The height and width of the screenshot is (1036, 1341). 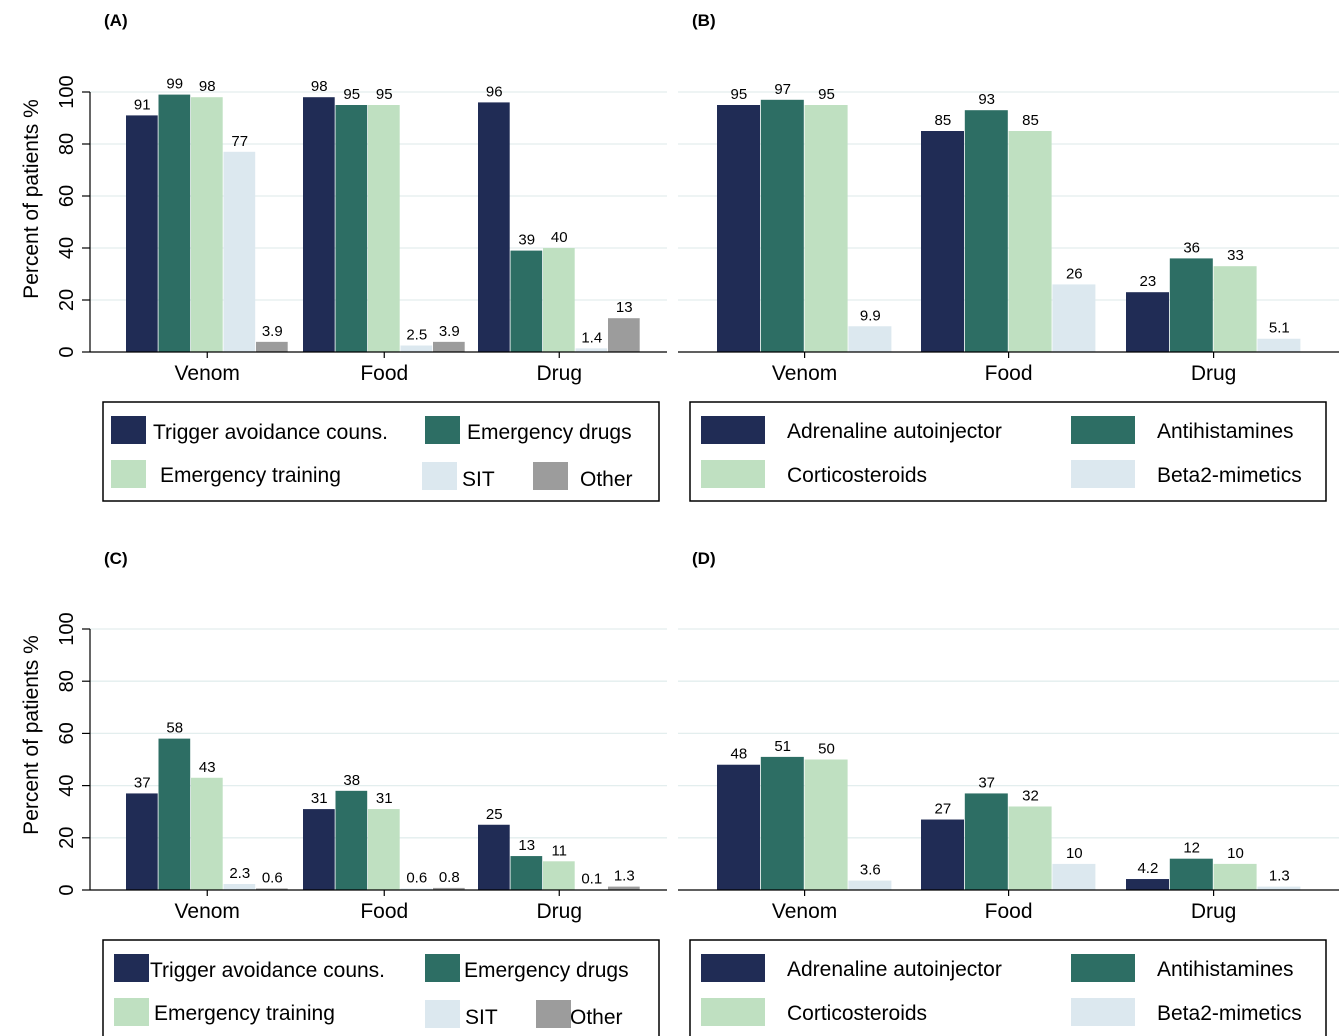 What do you see at coordinates (1148, 281) in the screenshot?
I see `panel-b-data-label: 23` at bounding box center [1148, 281].